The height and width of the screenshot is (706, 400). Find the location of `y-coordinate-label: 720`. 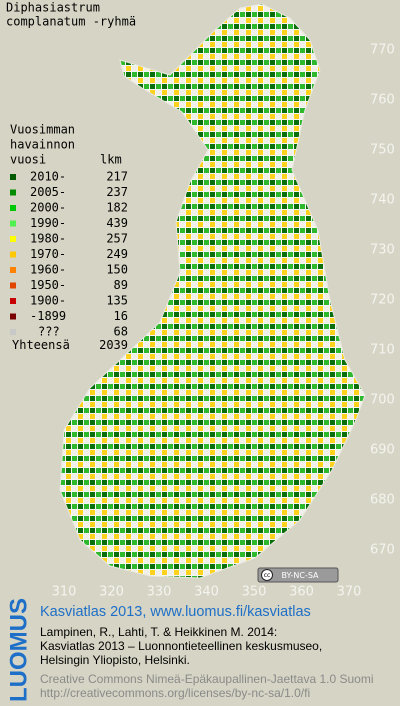

y-coordinate-label: 720 is located at coordinates (382, 300).